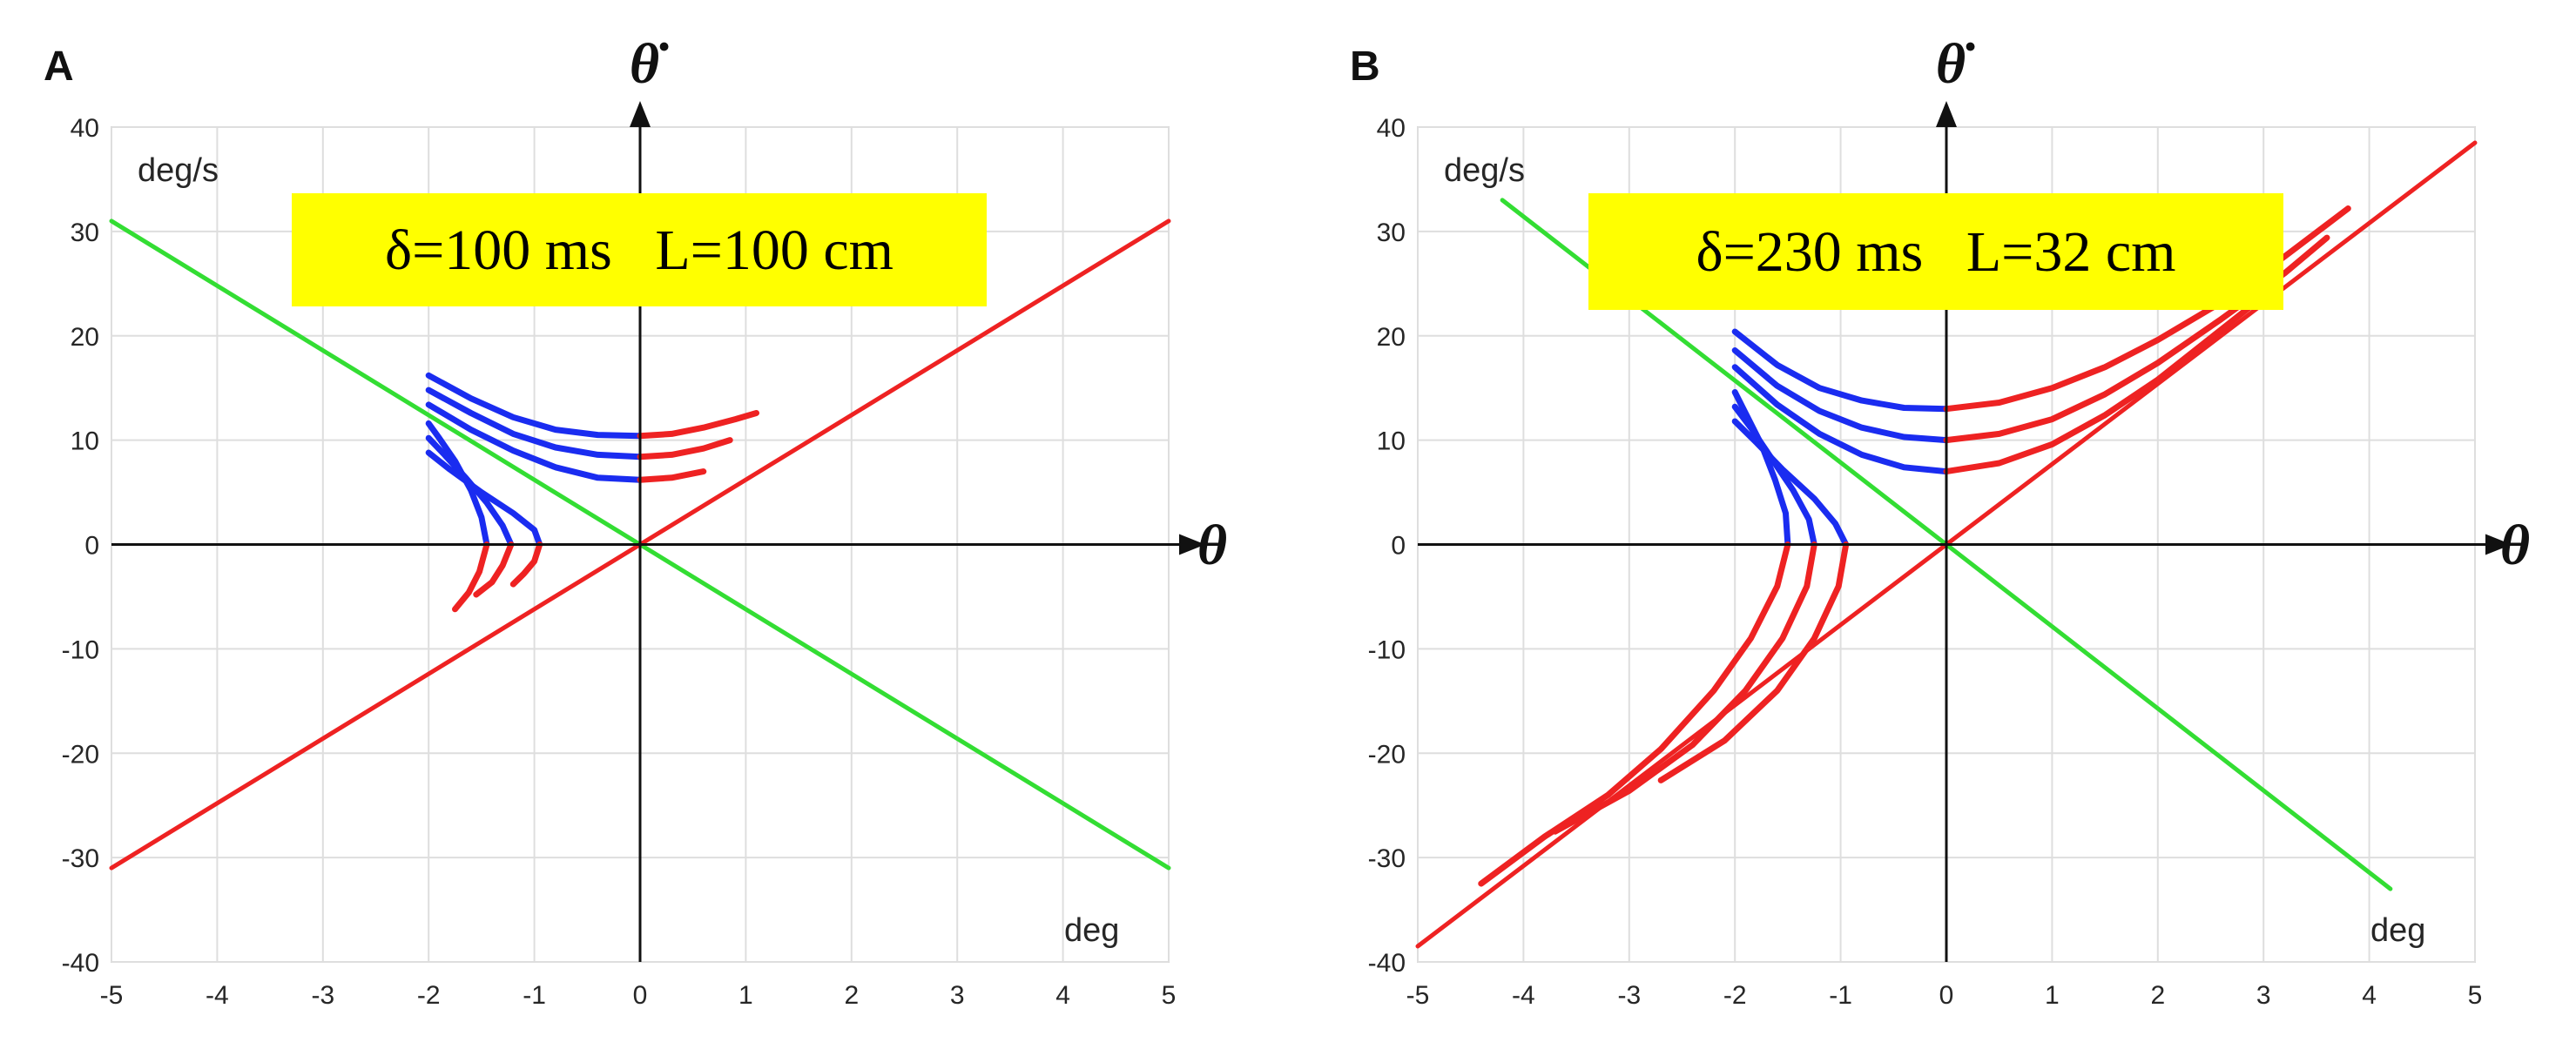  Describe the element at coordinates (59, 67) in the screenshot. I see `panel-letter: A` at that location.